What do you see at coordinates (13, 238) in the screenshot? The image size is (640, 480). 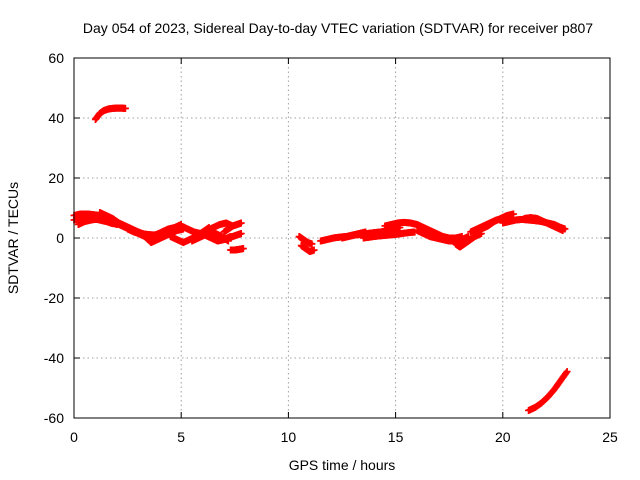 I see `y-axis-label: SDTVAR / TECUs` at bounding box center [13, 238].